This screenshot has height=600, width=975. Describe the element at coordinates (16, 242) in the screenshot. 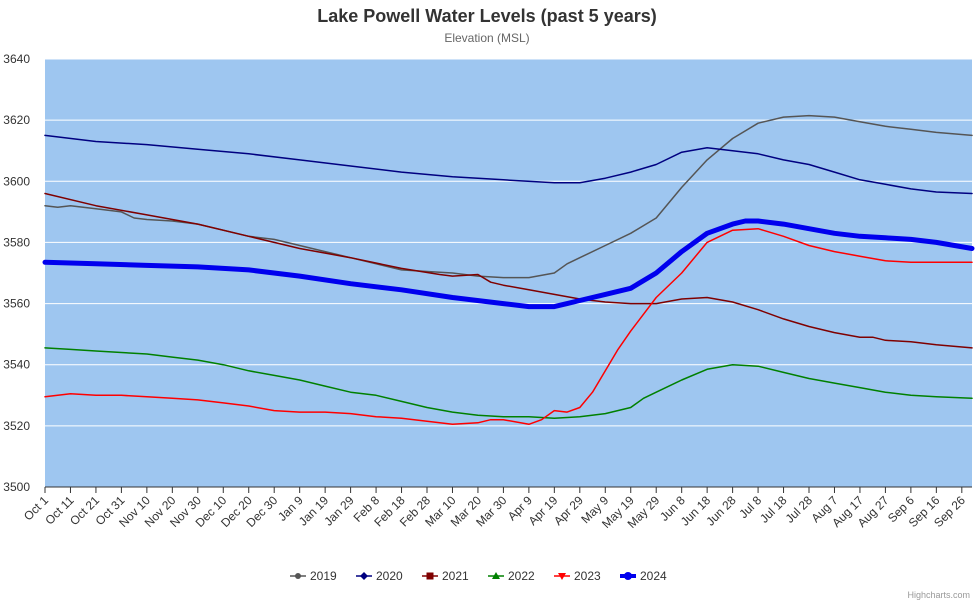

I see `y-tick-label: 3580` at that location.